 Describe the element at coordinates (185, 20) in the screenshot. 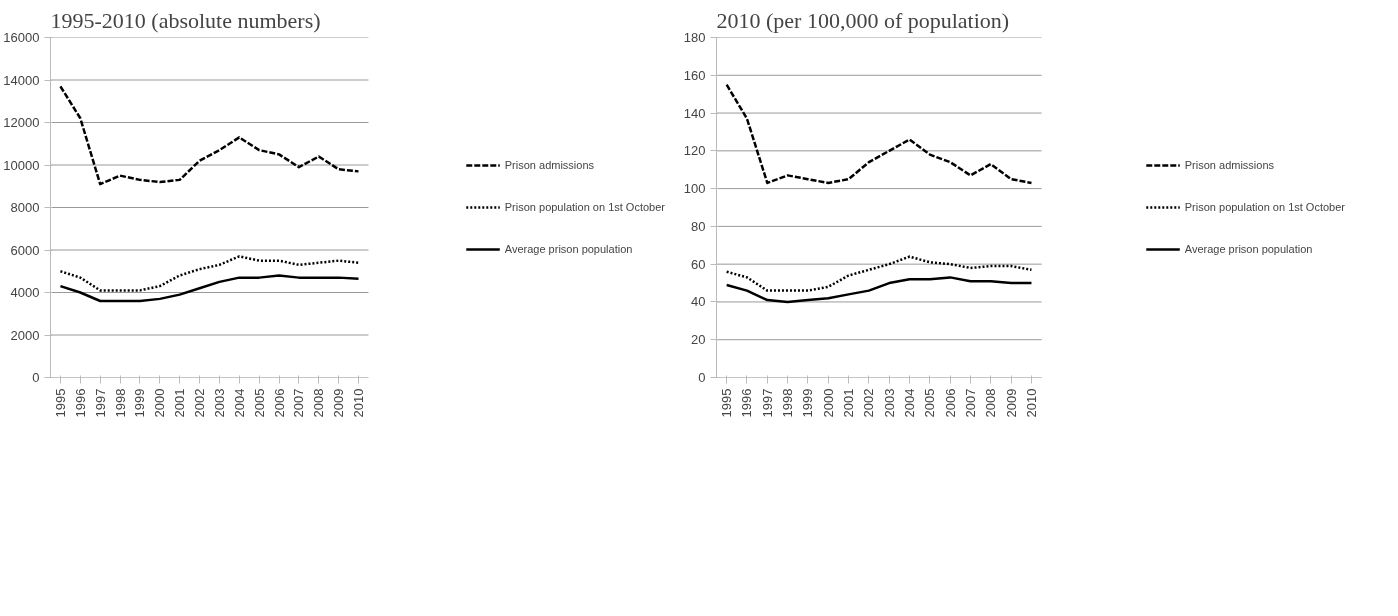

I see `chart-title: 1995-2010 (absolute numbers)` at that location.